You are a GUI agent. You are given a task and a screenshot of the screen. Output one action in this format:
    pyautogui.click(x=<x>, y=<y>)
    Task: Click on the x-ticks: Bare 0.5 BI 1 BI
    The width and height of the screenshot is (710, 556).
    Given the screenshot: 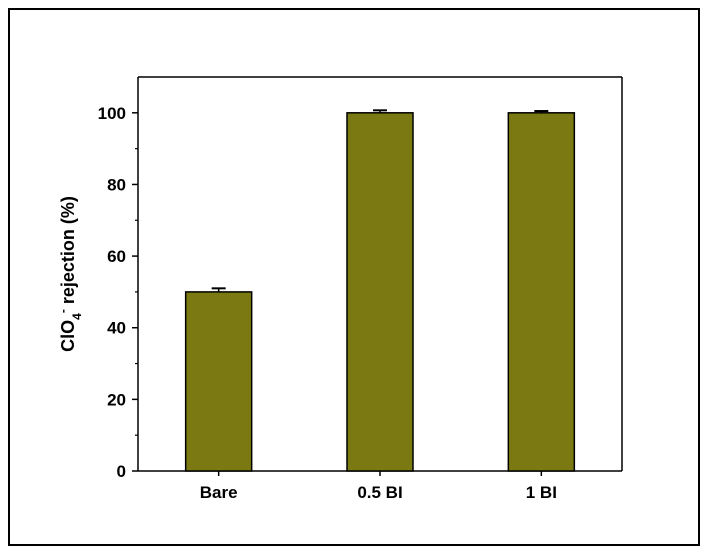 What is the action you would take?
    pyautogui.click(x=378, y=486)
    